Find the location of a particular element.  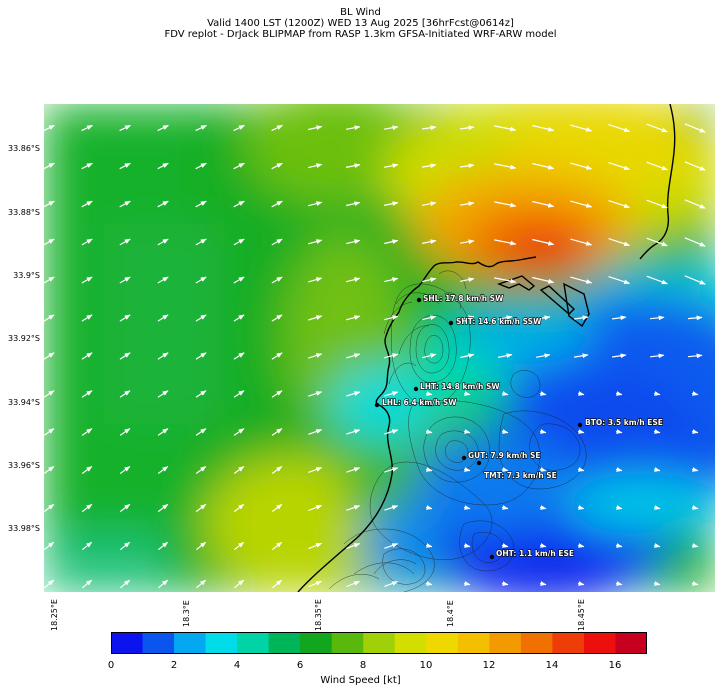

station-TMT: TMT: 7.3 km/h SE is located at coordinates (516, 470).